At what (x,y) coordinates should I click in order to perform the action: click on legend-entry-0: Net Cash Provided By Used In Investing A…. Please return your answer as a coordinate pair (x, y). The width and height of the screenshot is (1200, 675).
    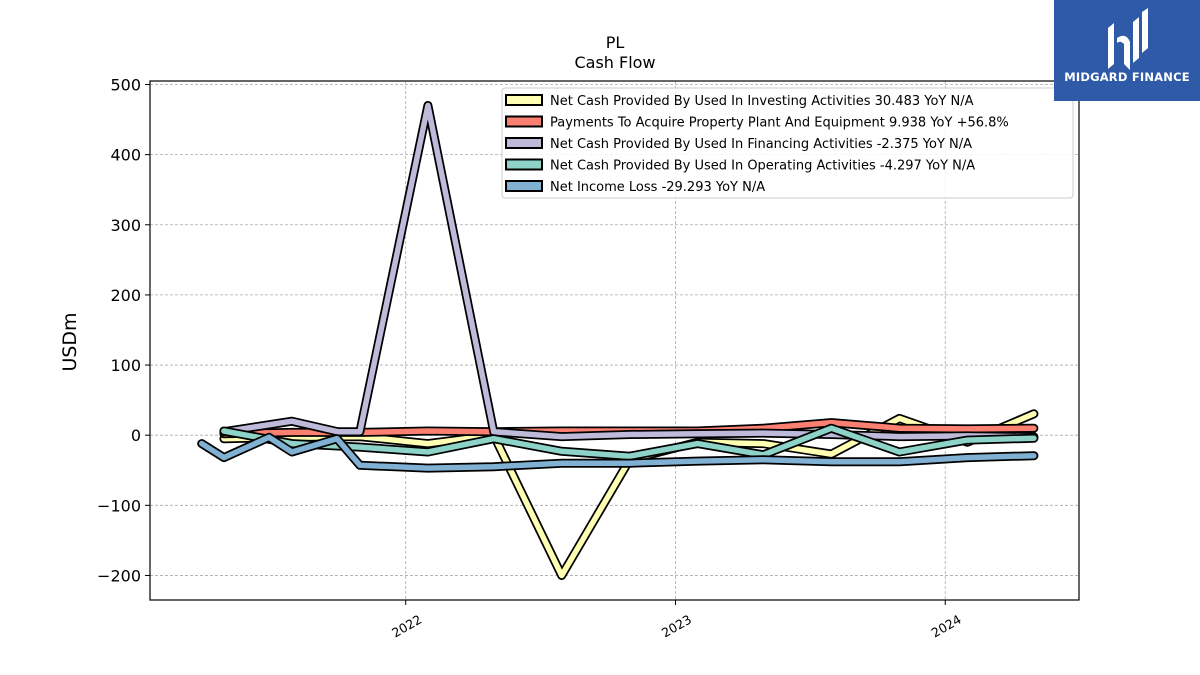
    Looking at the image, I should click on (762, 101).